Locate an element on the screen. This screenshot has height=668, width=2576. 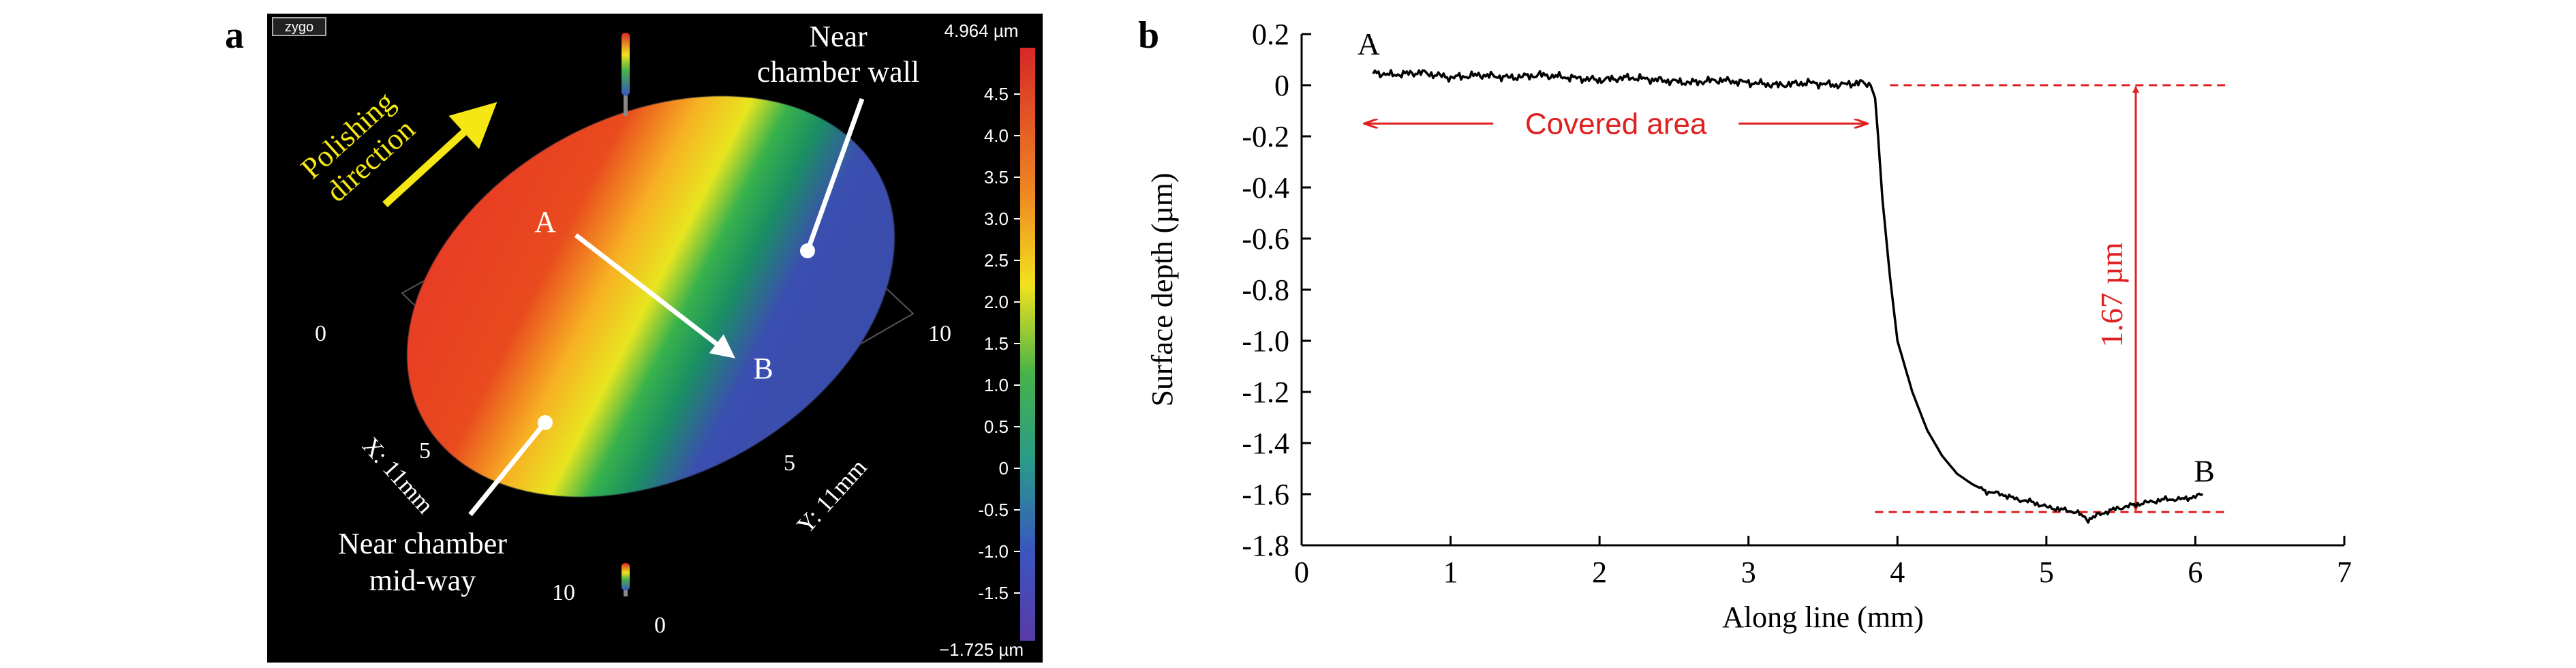
midway-pointer-dot is located at coordinates (545, 422).